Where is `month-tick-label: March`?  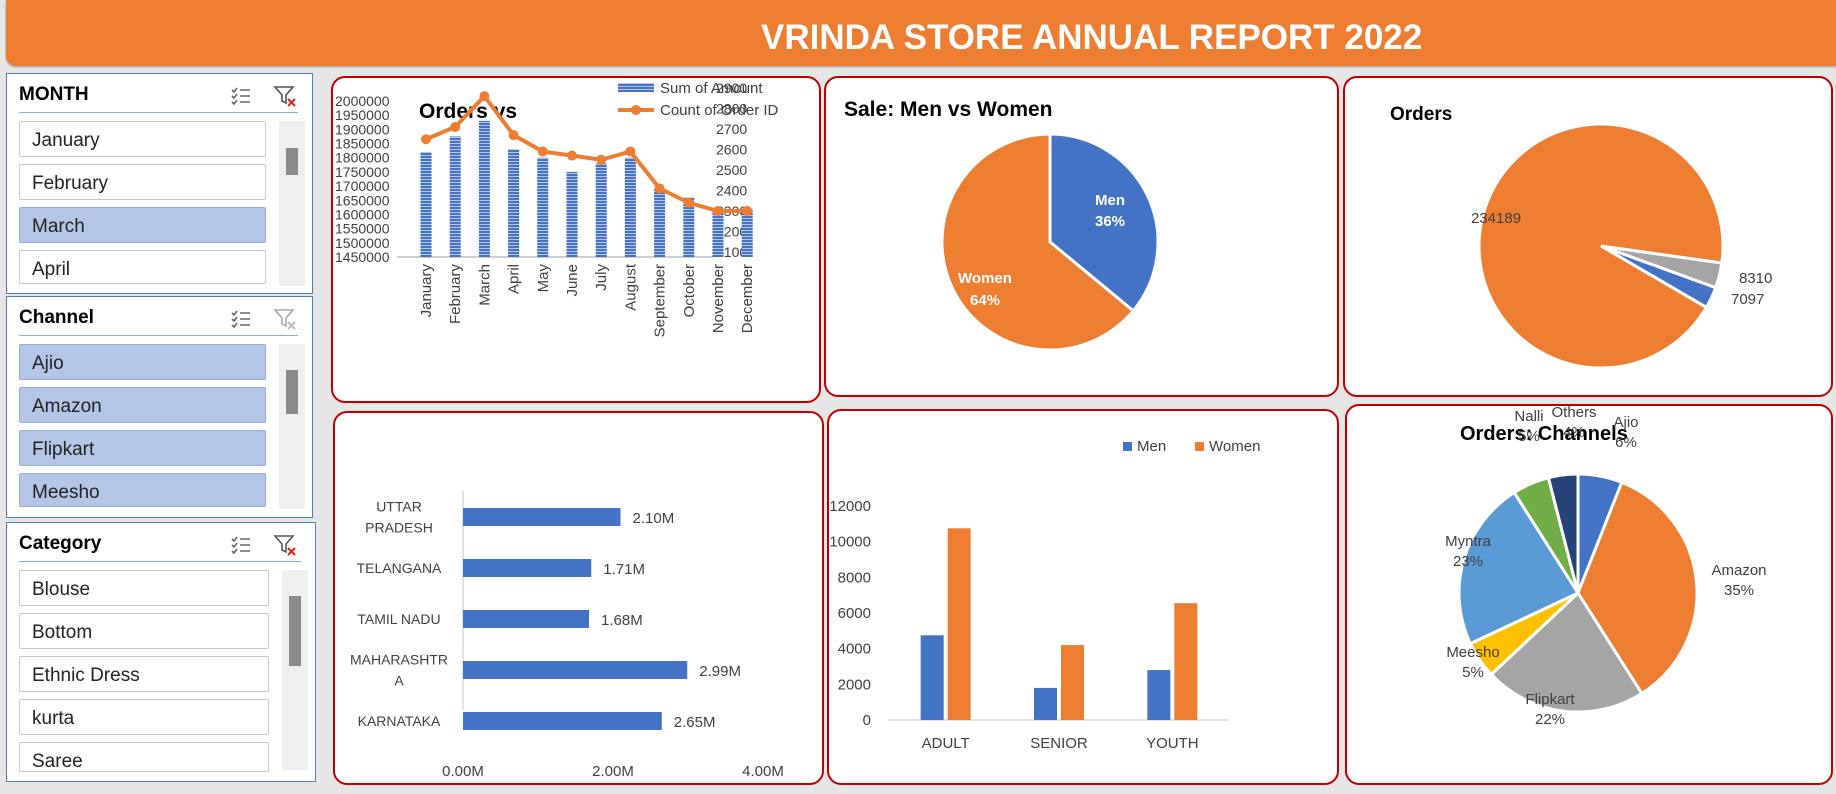 month-tick-label: March is located at coordinates (484, 285).